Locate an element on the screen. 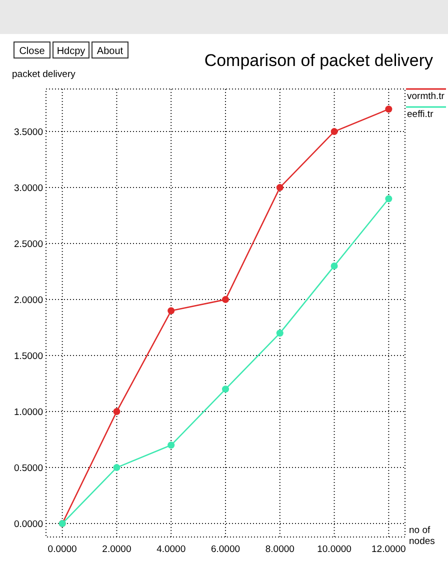 This screenshot has width=448, height=563. y-axis-title: packet delivery is located at coordinates (44, 74).